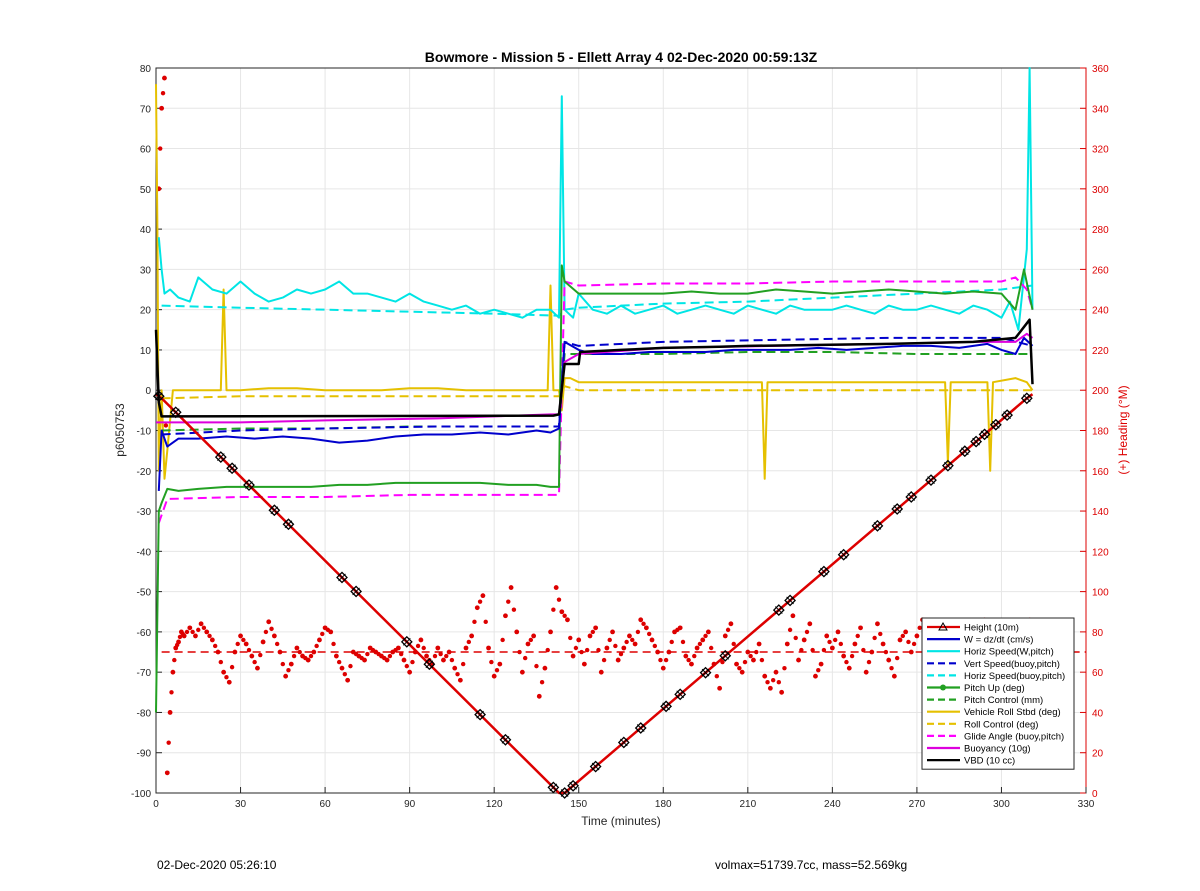 The height and width of the screenshot is (891, 1200). What do you see at coordinates (146, 230) in the screenshot?
I see `y-tick-label: 40` at bounding box center [146, 230].